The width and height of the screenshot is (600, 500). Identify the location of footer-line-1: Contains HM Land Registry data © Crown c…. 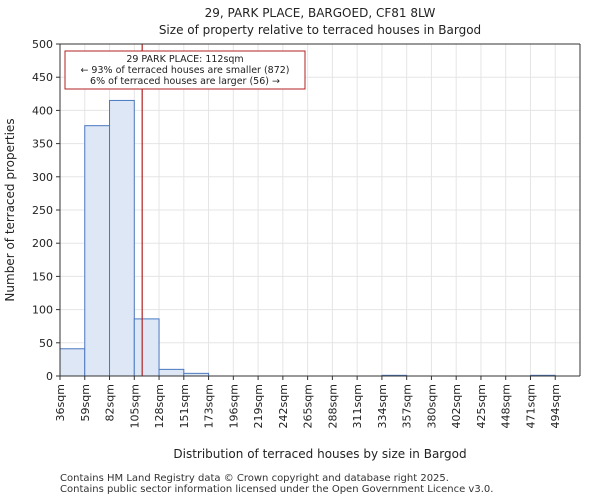
(254, 478).